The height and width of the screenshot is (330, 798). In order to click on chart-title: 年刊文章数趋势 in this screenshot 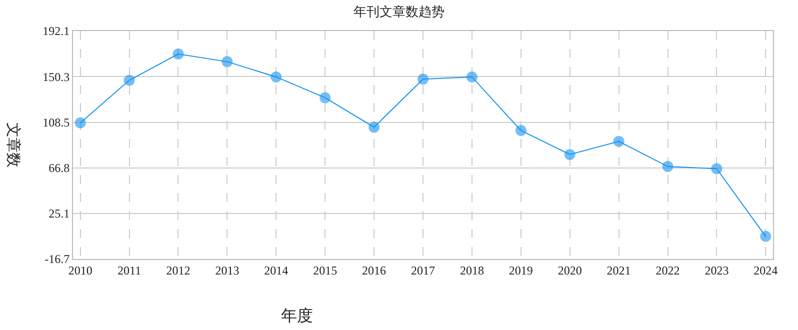, I will do `click(399, 12)`.